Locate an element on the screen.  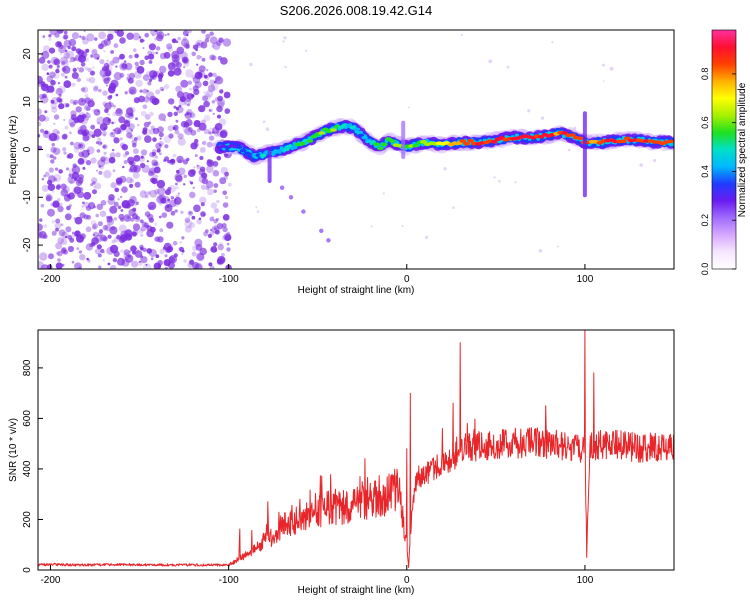
colorbar-tick-label: 0.6 is located at coordinates (705, 122).